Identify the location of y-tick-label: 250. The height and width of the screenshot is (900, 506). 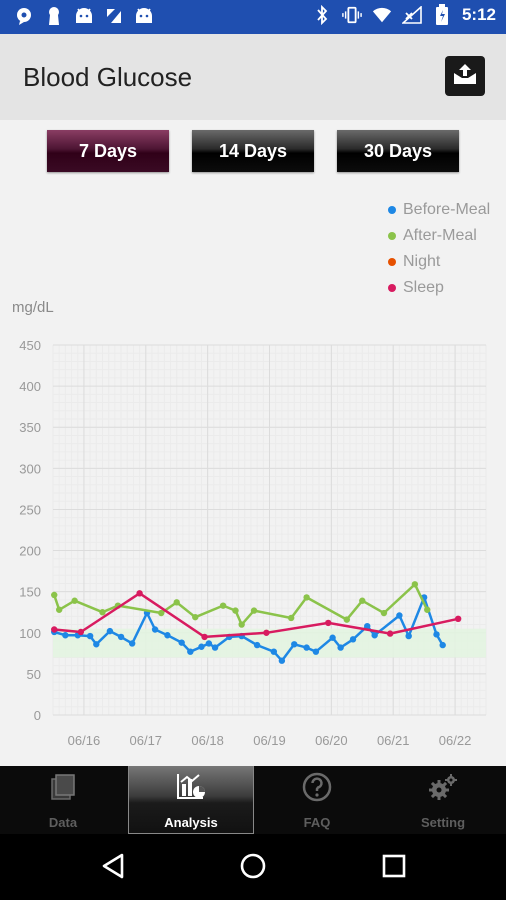
(30, 509).